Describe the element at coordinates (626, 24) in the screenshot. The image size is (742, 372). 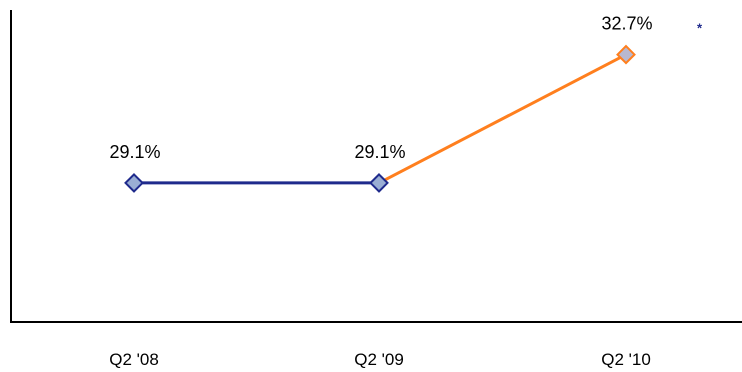
I see `data-label-3: 32.7%` at that location.